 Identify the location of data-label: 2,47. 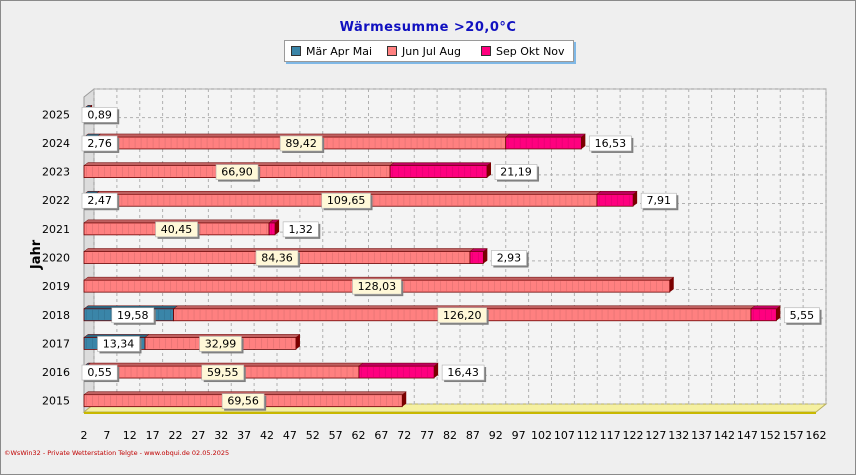
(99, 200).